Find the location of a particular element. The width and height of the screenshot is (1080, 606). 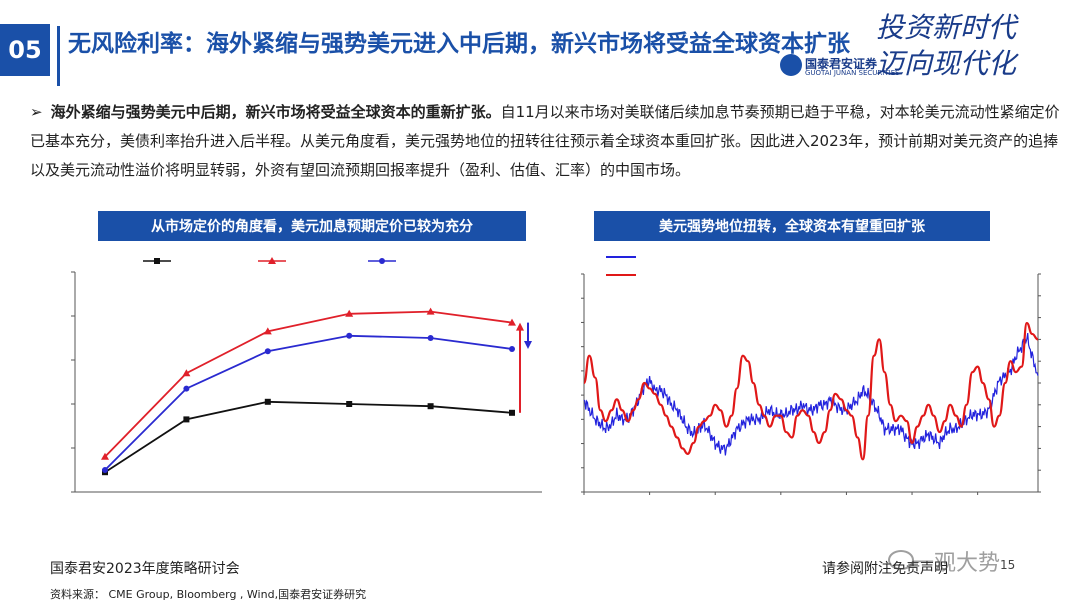

left-chart-header: 从市场定价的角度看，美元加息预期定价已较为充分 is located at coordinates (312, 226).